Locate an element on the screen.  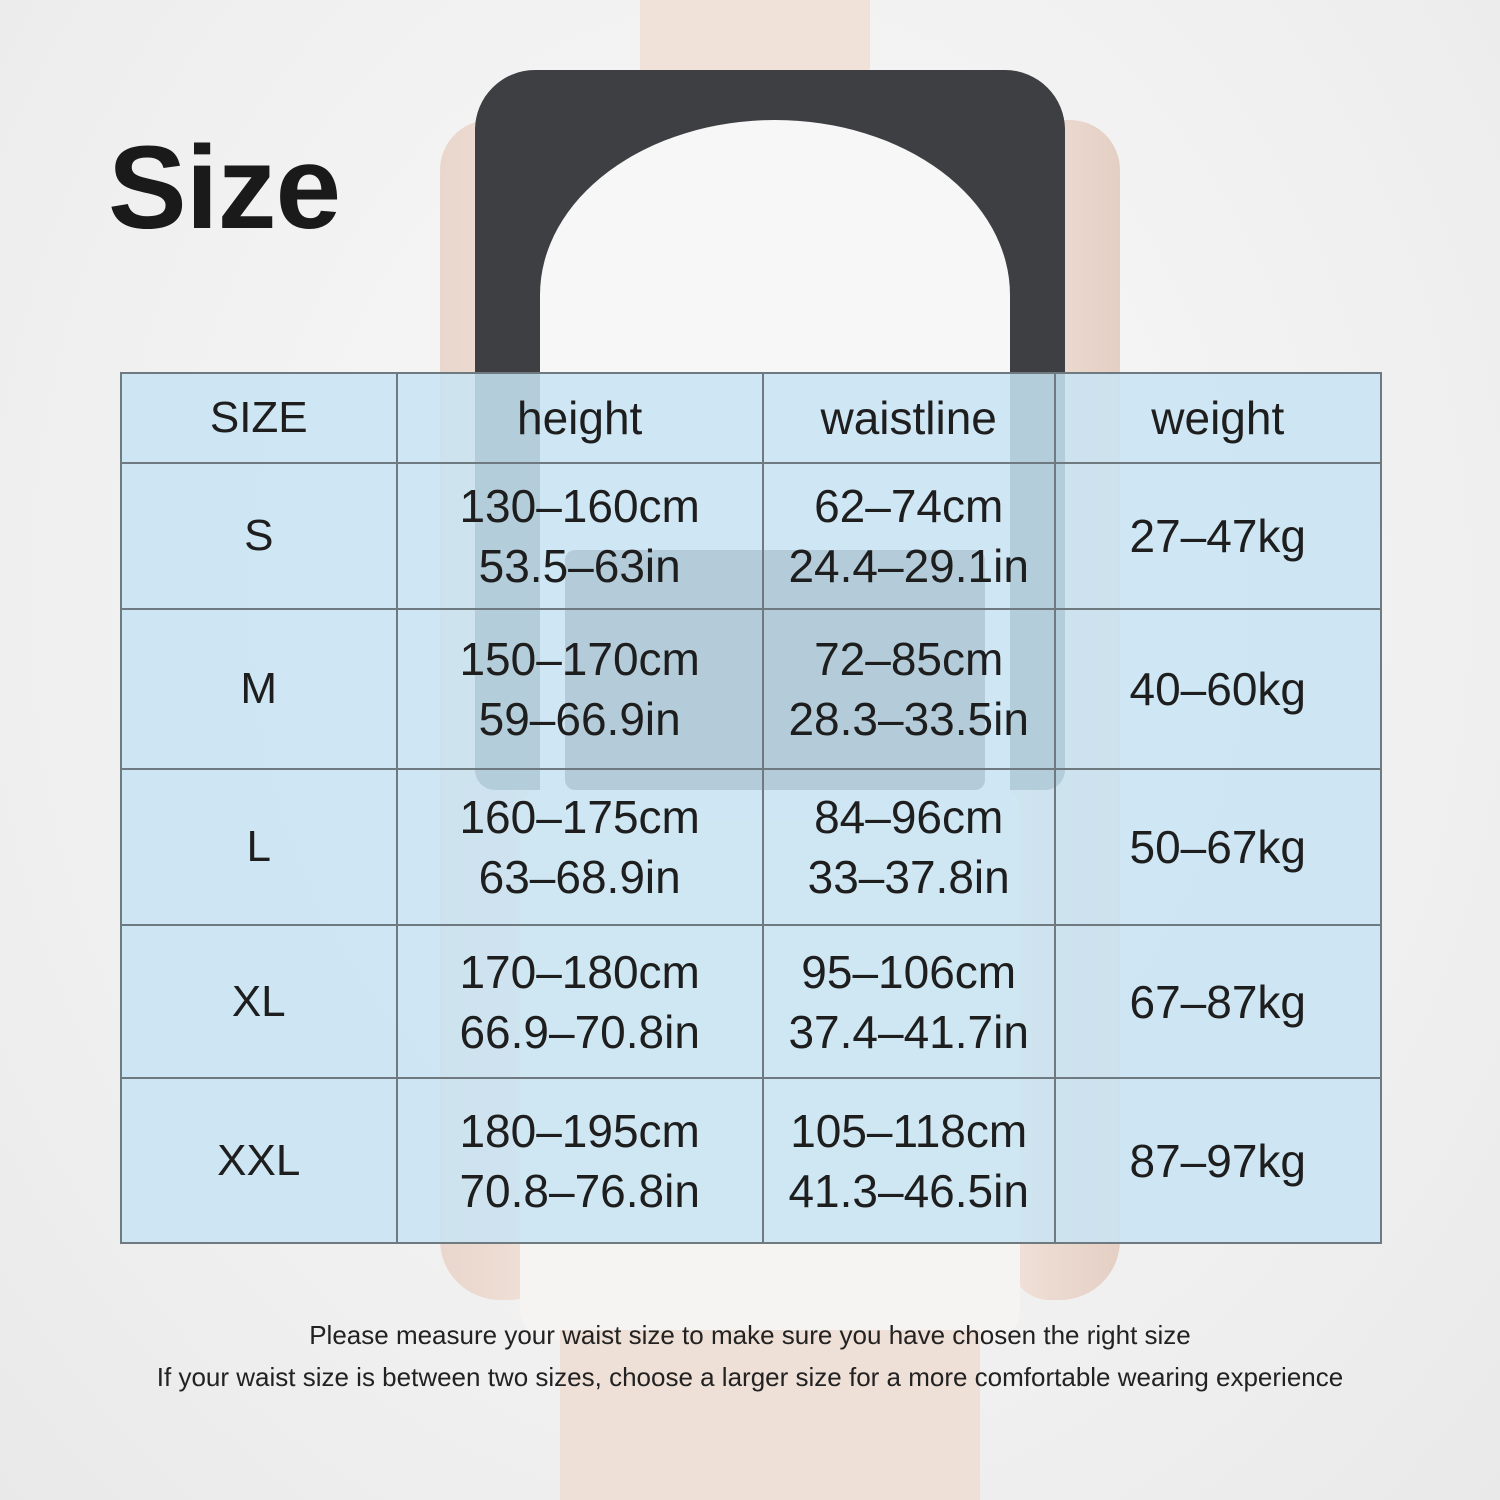
waist-in: 33–37.8in is located at coordinates (908, 877).